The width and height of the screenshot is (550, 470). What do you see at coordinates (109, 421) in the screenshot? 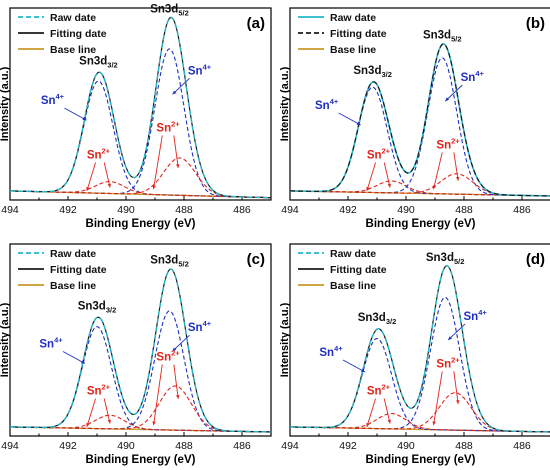
I see `sn2-arrow-left-2-head` at bounding box center [109, 421].